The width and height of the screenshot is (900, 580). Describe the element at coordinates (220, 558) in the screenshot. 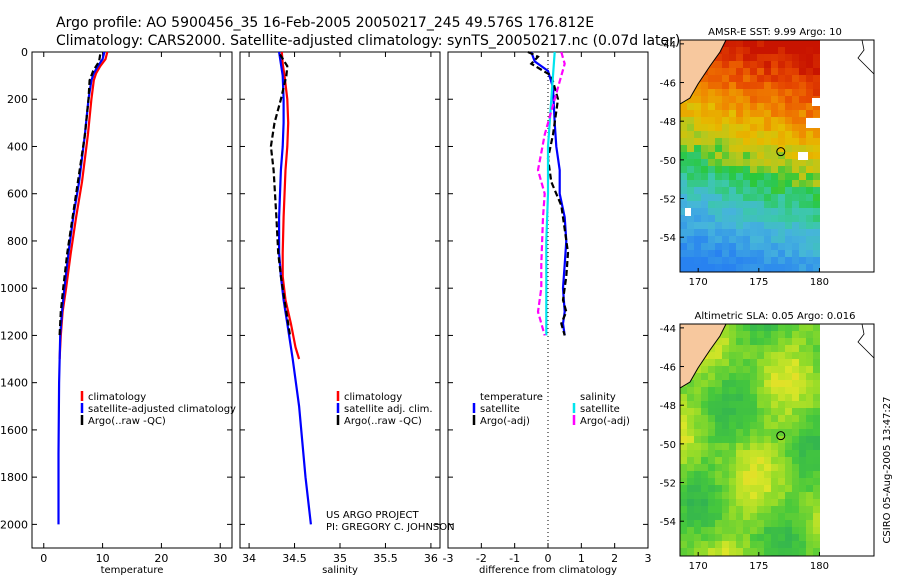

I see `temperature-xtick-label: 30` at that location.